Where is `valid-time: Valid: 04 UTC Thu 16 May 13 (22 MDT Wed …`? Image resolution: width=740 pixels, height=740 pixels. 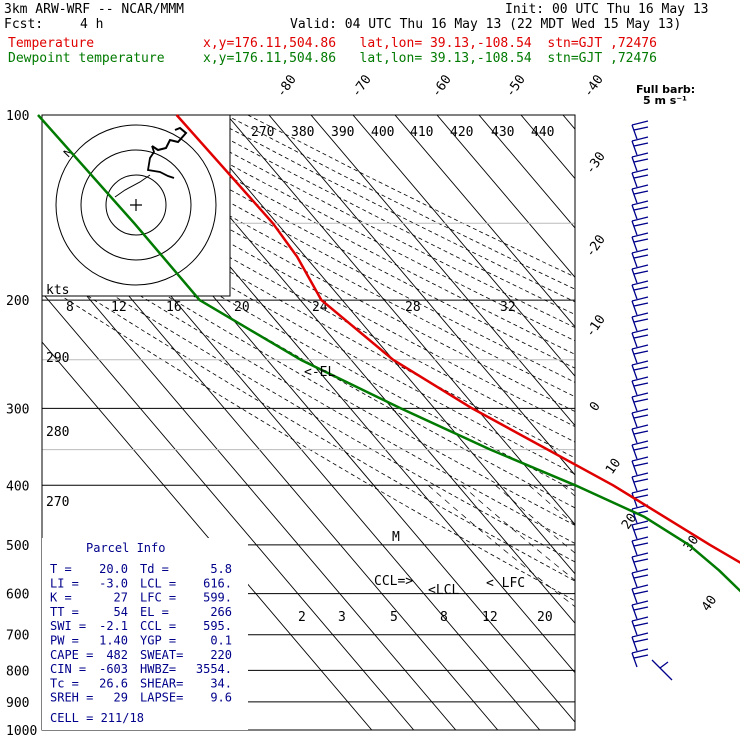 valid-time: Valid: 04 UTC Thu 16 May 13 (22 MDT Wed … is located at coordinates (486, 24).